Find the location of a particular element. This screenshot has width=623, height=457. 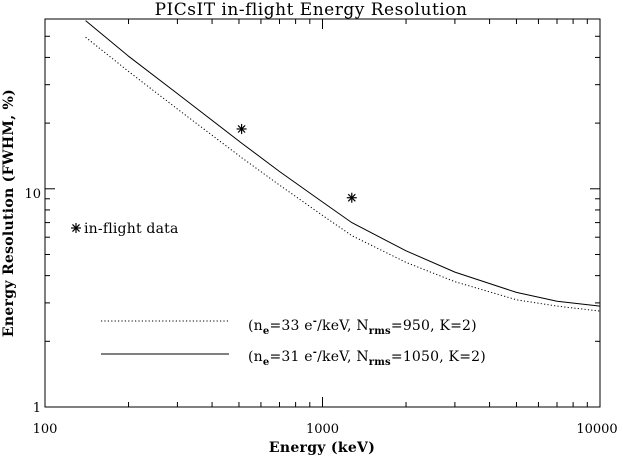

marker-legend-label: in-flight data is located at coordinates (131, 229).